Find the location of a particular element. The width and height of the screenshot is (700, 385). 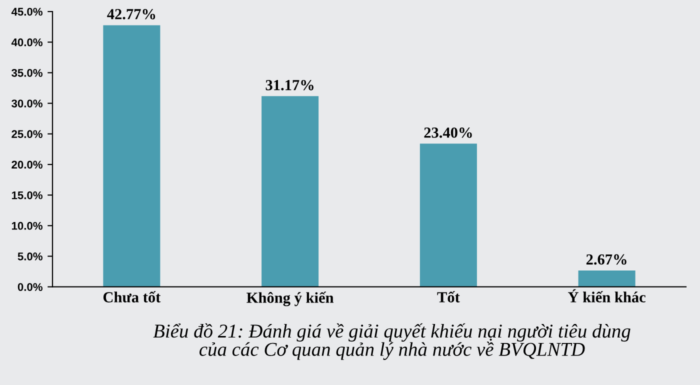

data-label: 42.77% is located at coordinates (131, 14).